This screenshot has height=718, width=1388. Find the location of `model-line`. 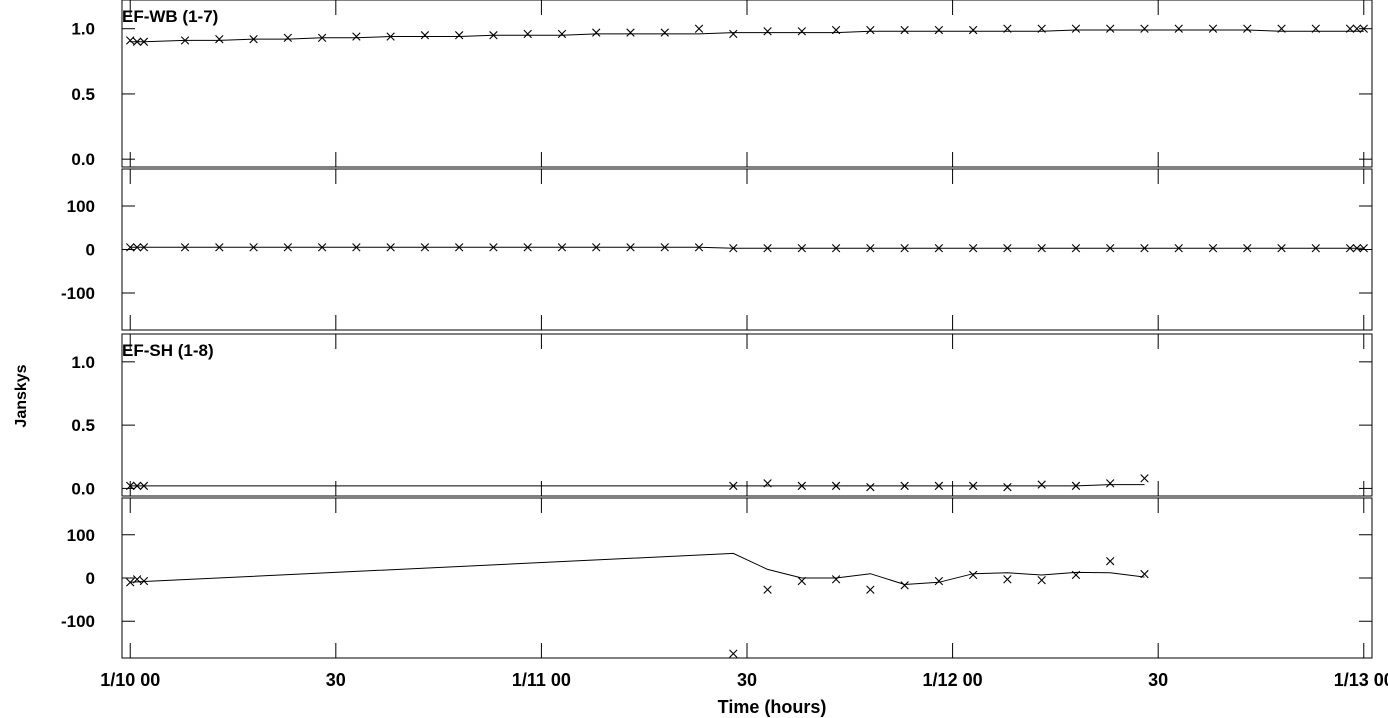

model-line is located at coordinates (747, 247).